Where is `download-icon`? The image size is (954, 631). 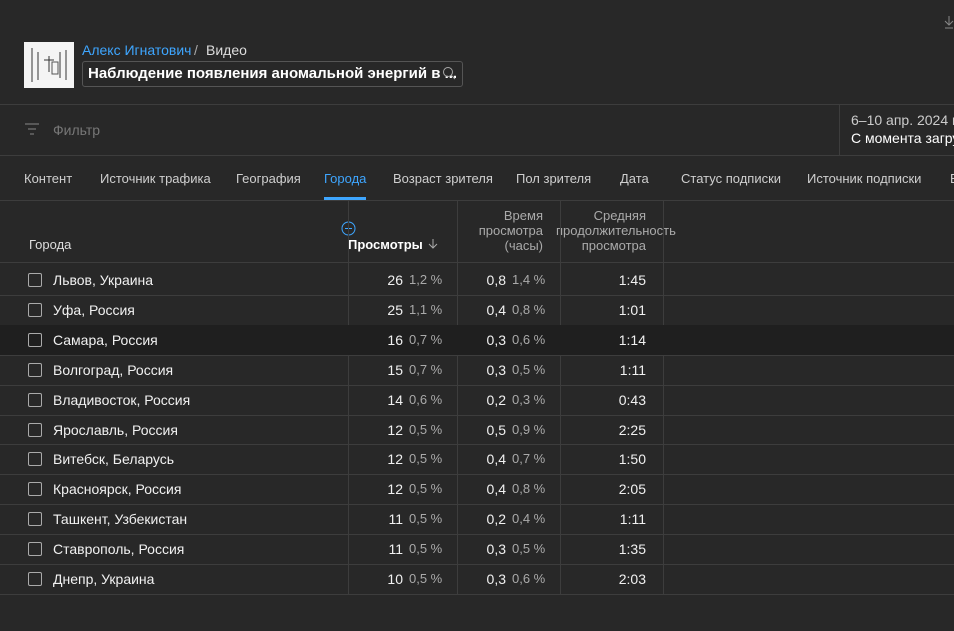 download-icon is located at coordinates (949, 22).